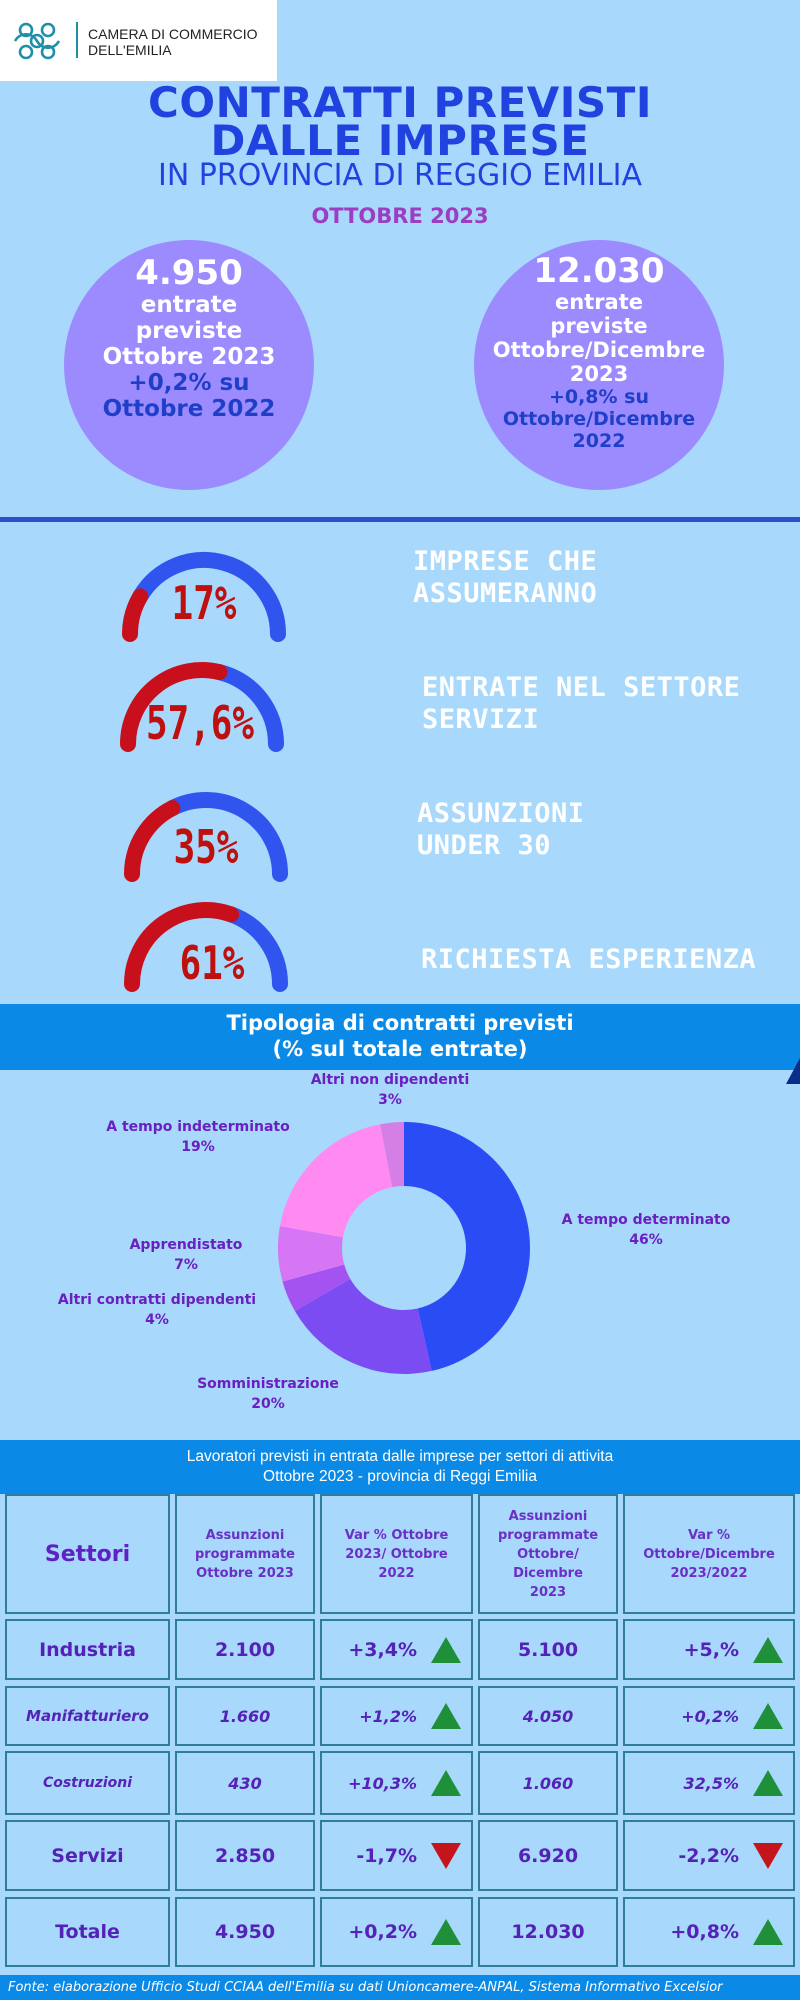 Image resolution: width=800 pixels, height=2000 pixels. What do you see at coordinates (599, 441) in the screenshot?
I see `stat-compare-year: 2022` at bounding box center [599, 441].